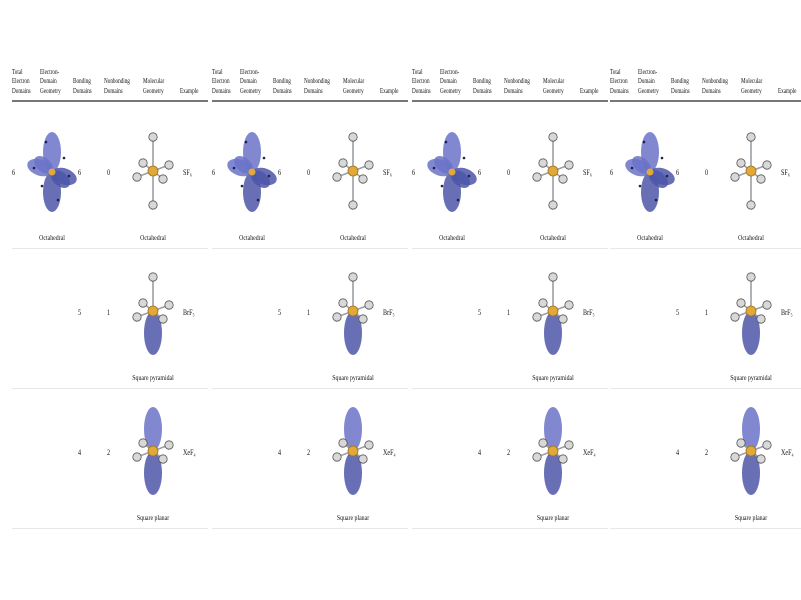 The image size is (801, 600). I want to click on cell-example: BrF₅, so click(189, 312).